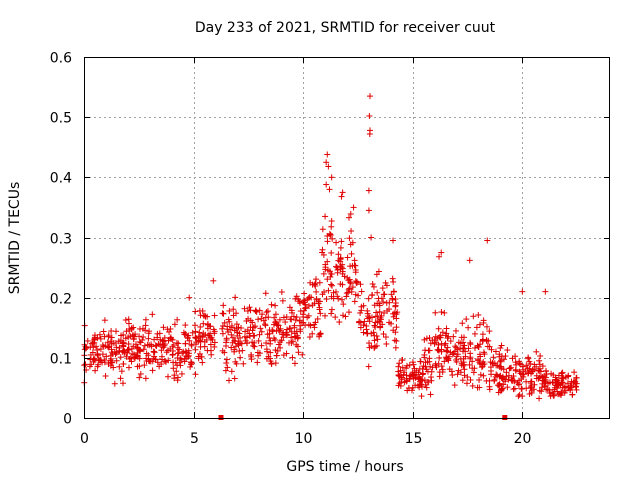 Image resolution: width=640 pixels, height=480 pixels. What do you see at coordinates (61, 360) in the screenshot?
I see `y-tick-label: 0.1` at bounding box center [61, 360].